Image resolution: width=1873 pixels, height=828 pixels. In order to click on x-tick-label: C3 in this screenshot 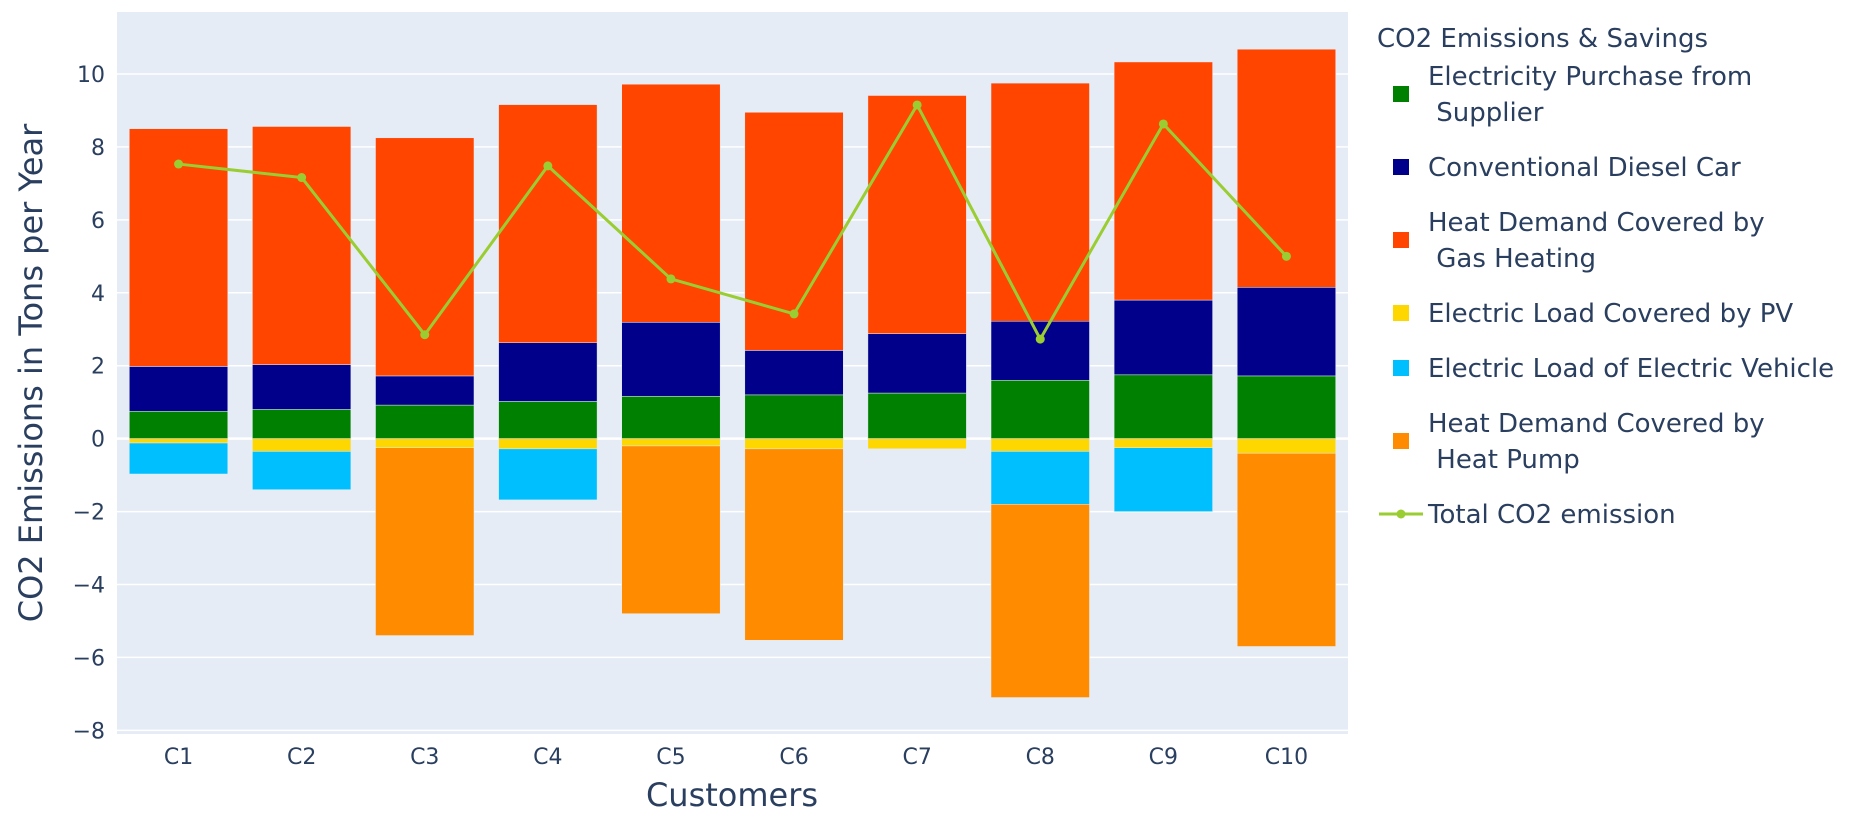, I will do `click(424, 757)`.